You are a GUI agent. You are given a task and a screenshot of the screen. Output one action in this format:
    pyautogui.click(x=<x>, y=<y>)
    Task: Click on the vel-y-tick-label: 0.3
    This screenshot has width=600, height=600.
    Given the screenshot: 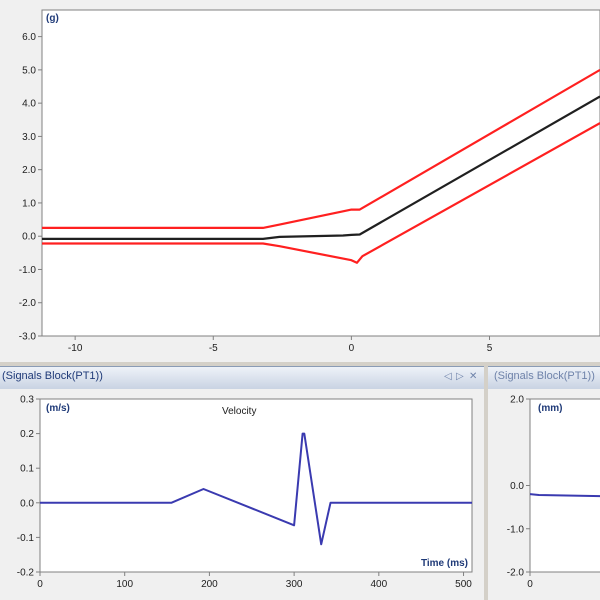 What is the action you would take?
    pyautogui.click(x=27, y=400)
    